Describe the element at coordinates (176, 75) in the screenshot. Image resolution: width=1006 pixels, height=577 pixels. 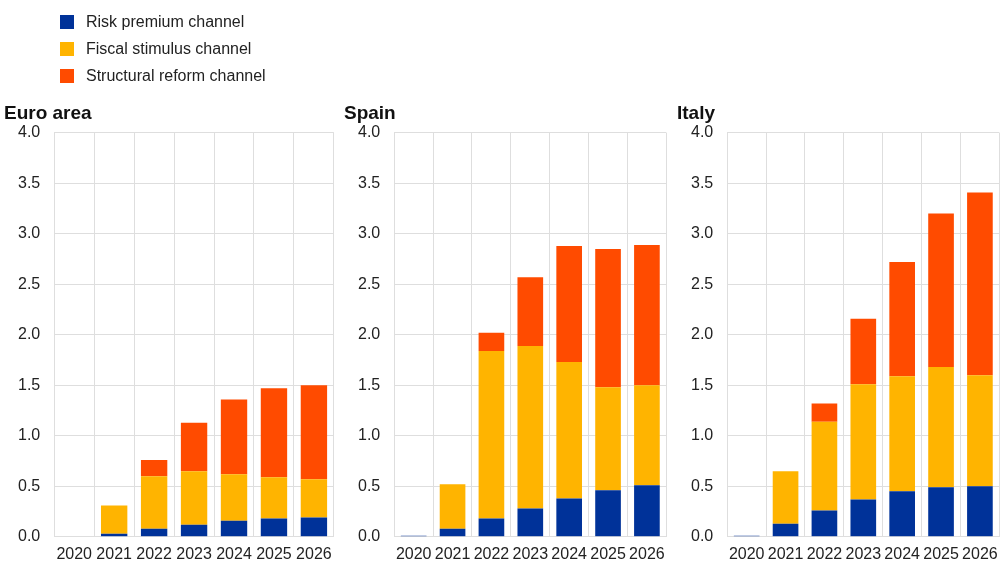
I see `legend-label: Structural reform channel` at that location.